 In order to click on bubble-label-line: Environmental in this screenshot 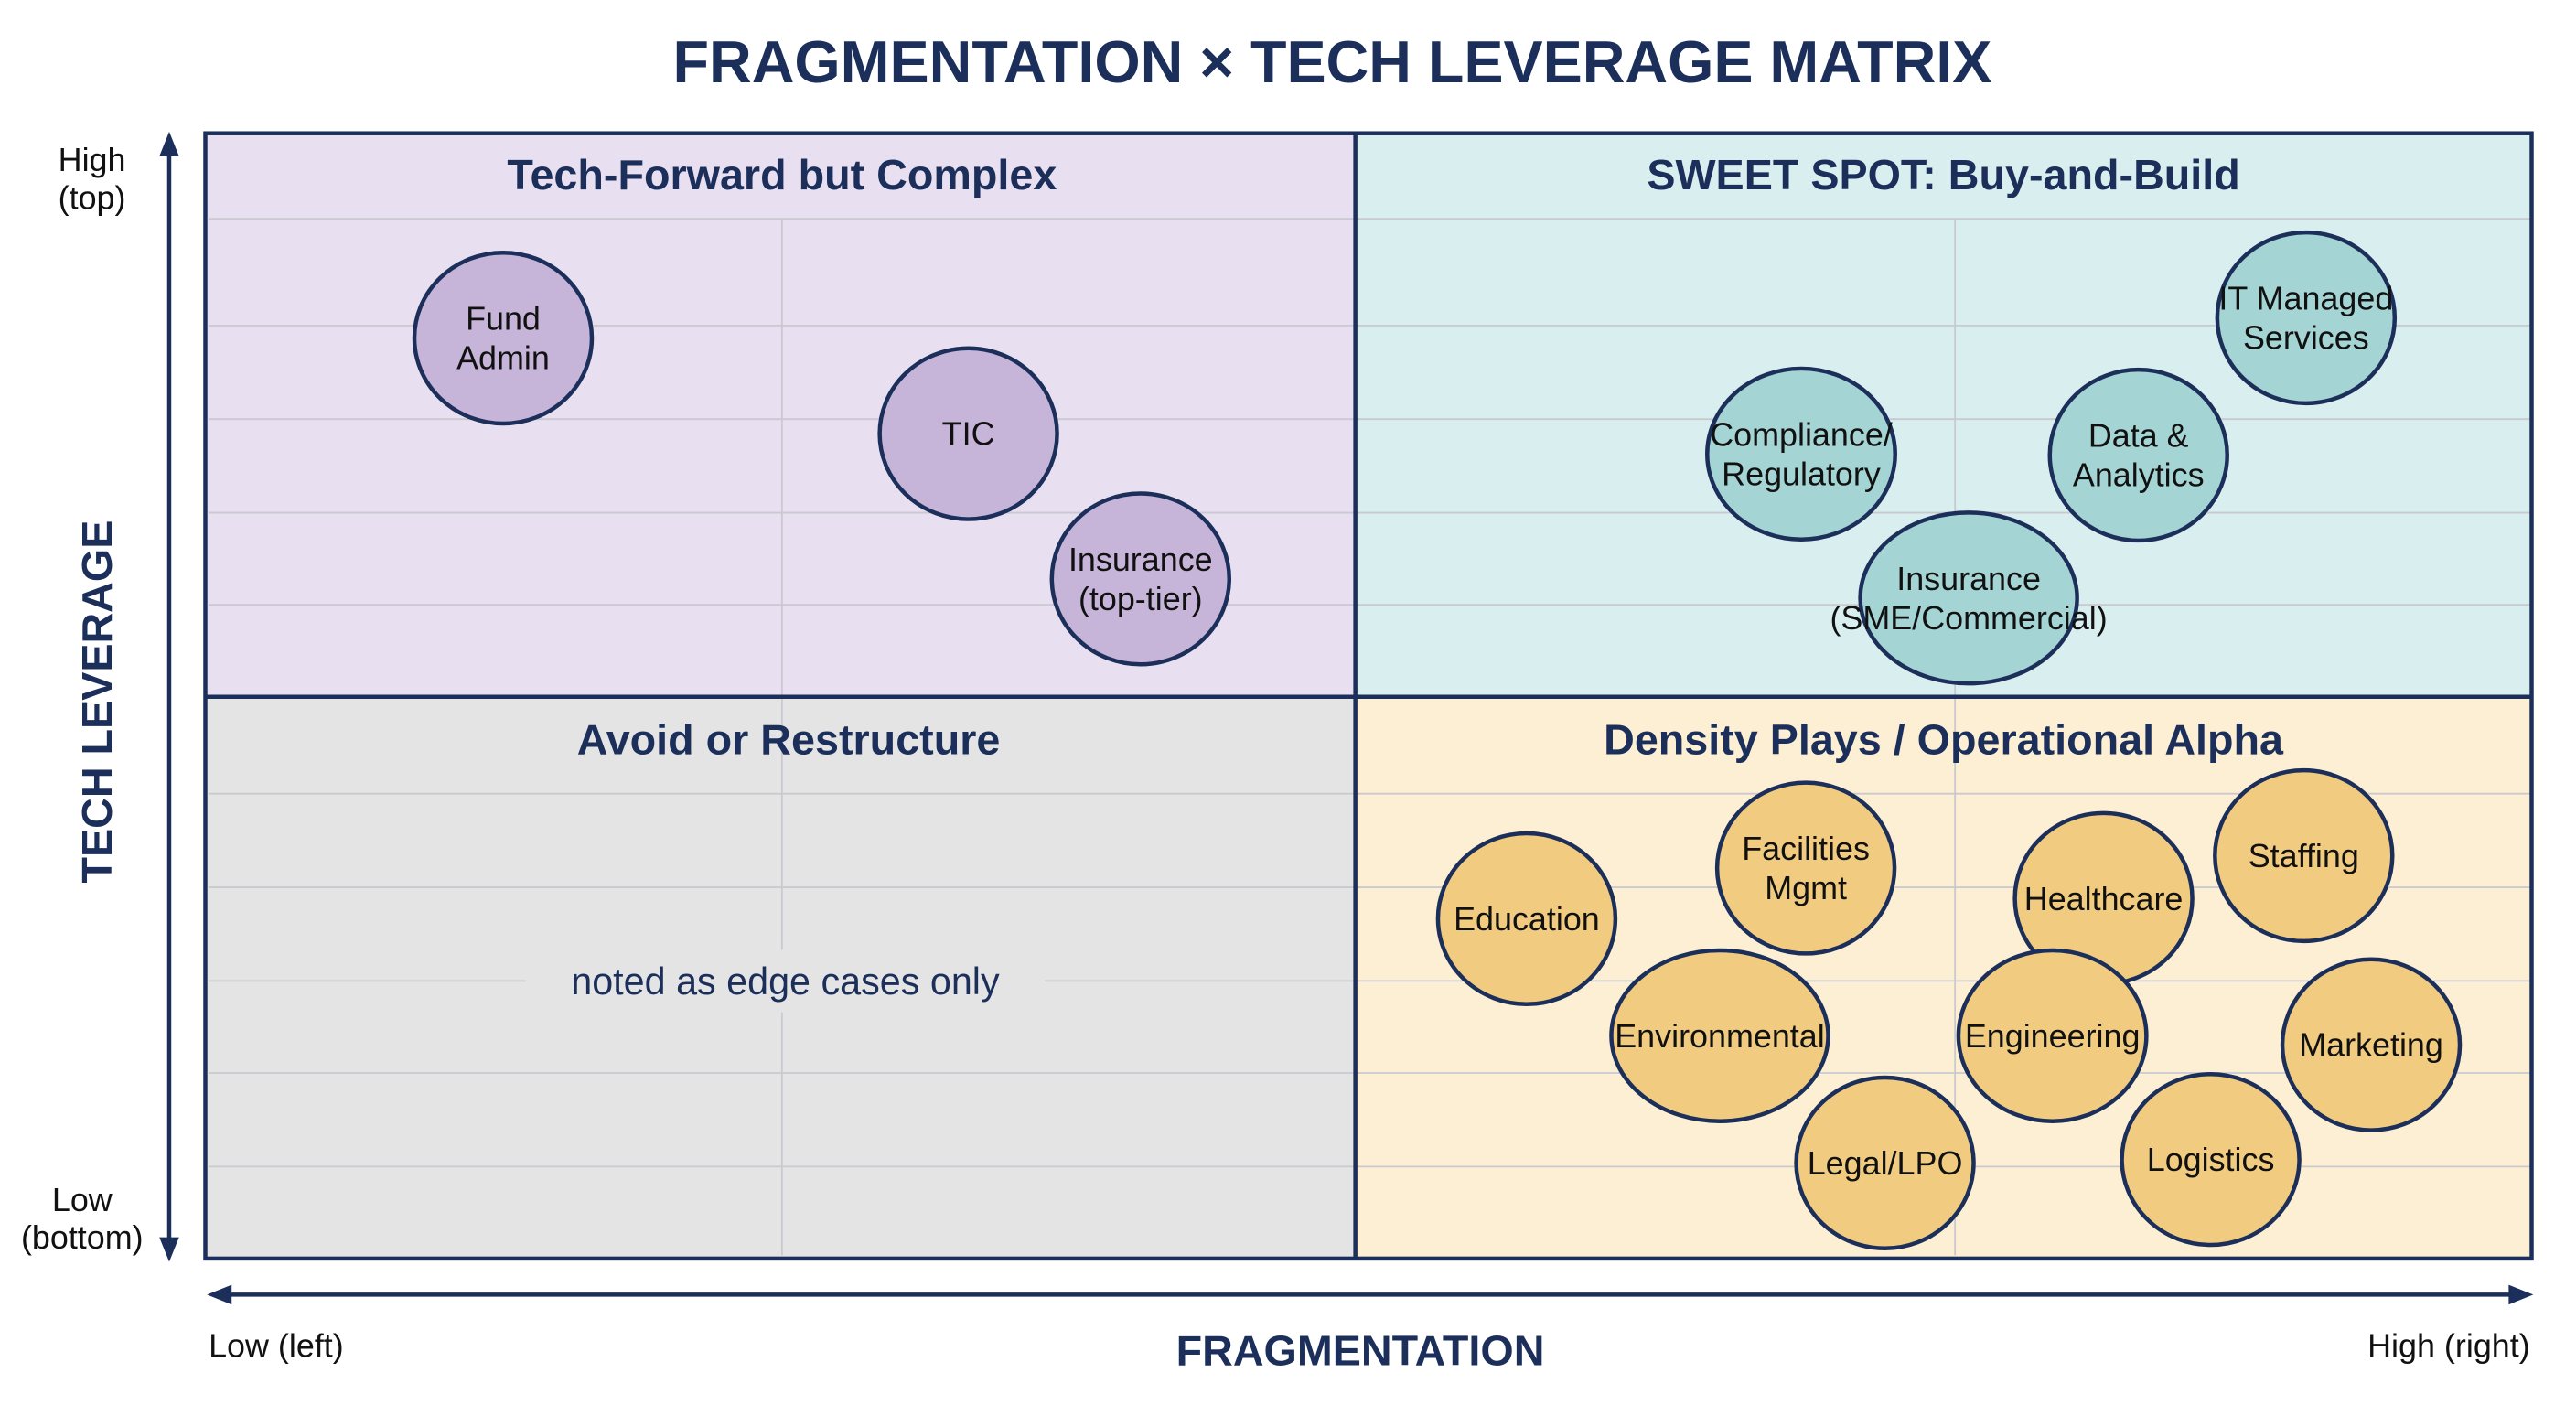, I will do `click(1720, 1036)`.